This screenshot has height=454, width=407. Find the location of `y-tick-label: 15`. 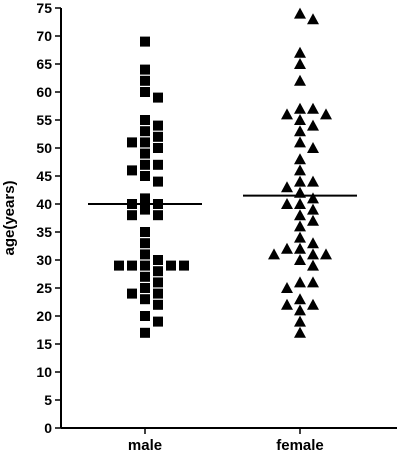

y-tick-label: 15 is located at coordinates (44, 344).